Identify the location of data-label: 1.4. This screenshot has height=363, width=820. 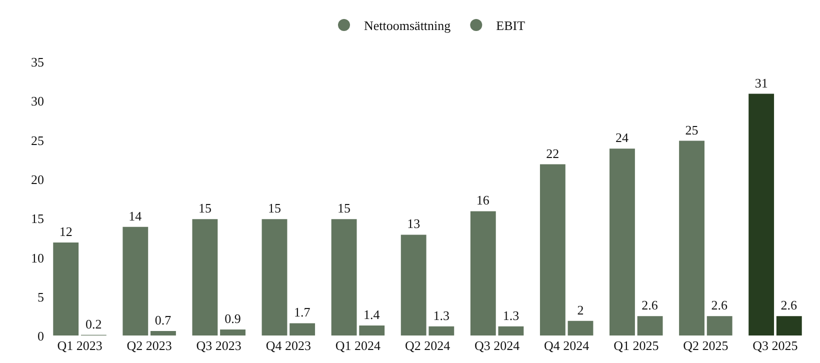
(371, 314).